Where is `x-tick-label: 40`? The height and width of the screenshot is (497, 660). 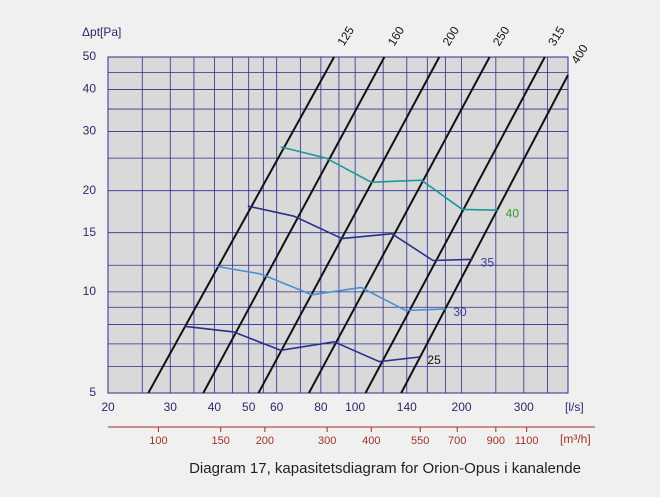
x-tick-label: 40 is located at coordinates (215, 407).